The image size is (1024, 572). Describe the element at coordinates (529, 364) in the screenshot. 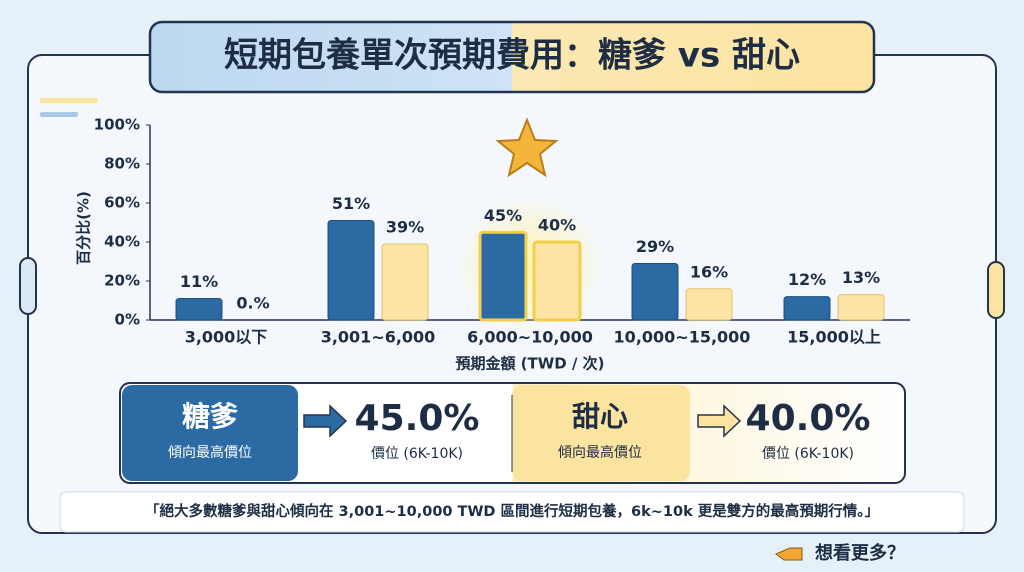

I see `x-axis-title: 預期金額 (TWD / 次)` at that location.